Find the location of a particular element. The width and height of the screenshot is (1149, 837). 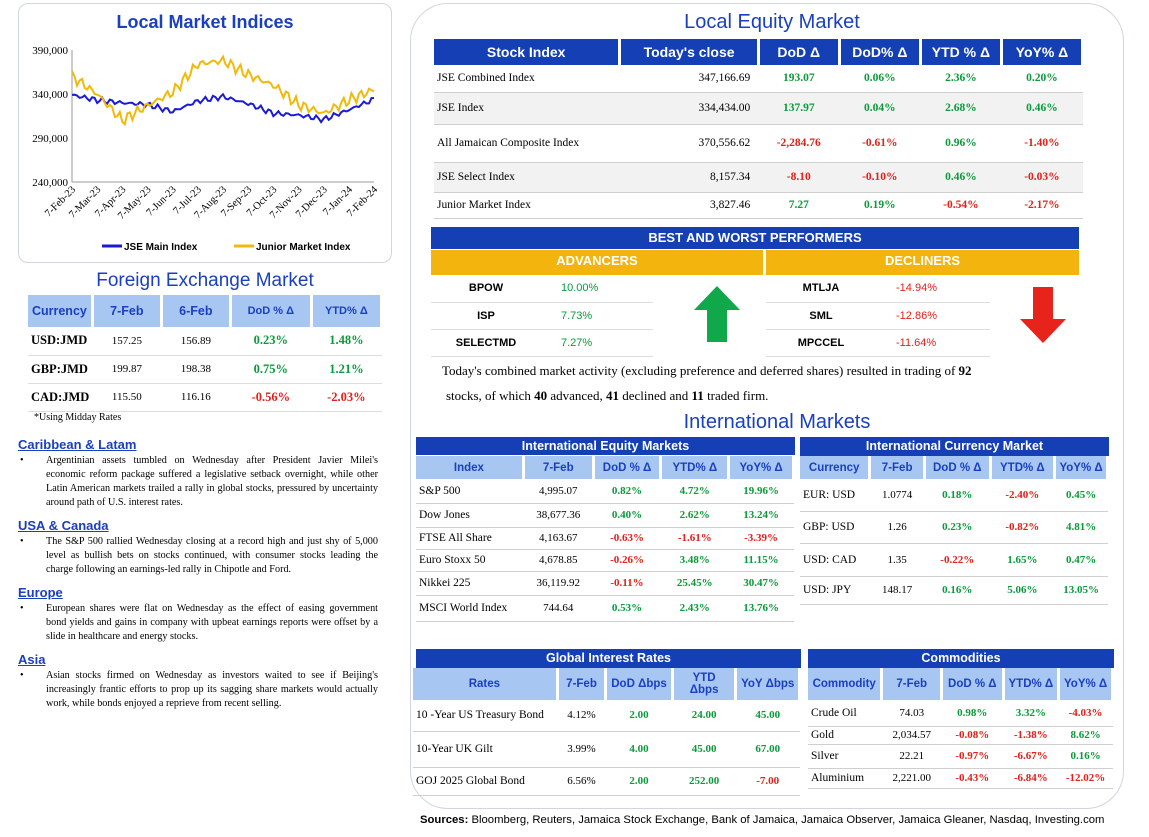

performer-ticker: MPCCEL is located at coordinates (821, 342).